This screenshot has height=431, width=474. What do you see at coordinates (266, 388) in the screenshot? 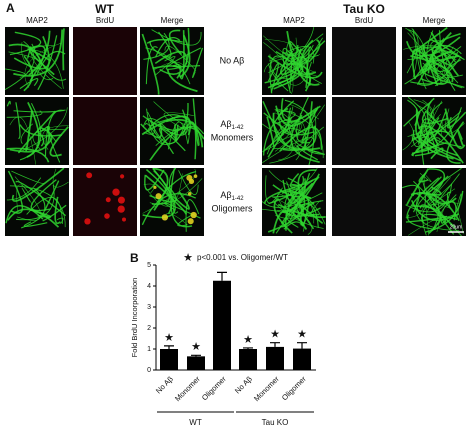
I see `x-tick-label: Monomer` at bounding box center [266, 388].